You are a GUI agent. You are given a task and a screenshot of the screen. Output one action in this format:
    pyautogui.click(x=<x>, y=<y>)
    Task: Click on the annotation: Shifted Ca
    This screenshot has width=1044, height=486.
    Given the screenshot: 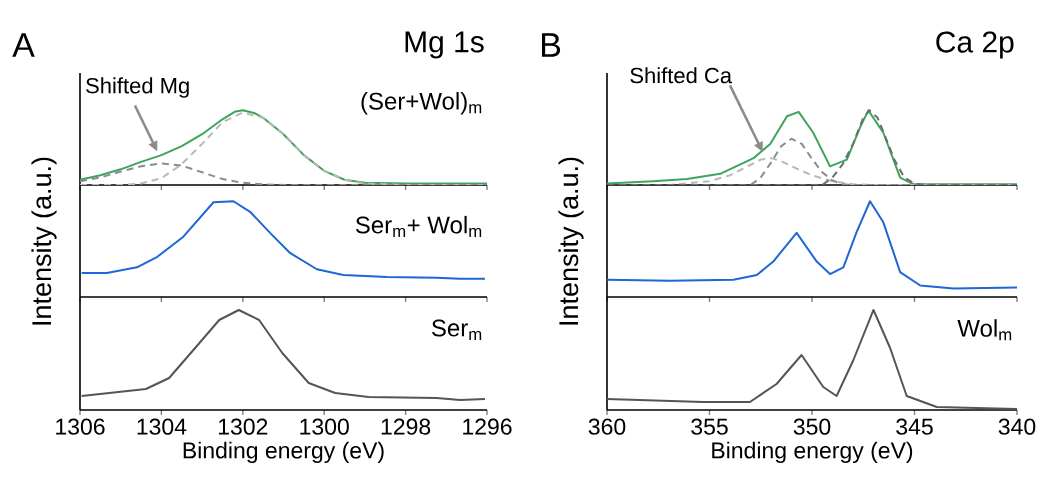 What is the action you would take?
    pyautogui.click(x=681, y=75)
    